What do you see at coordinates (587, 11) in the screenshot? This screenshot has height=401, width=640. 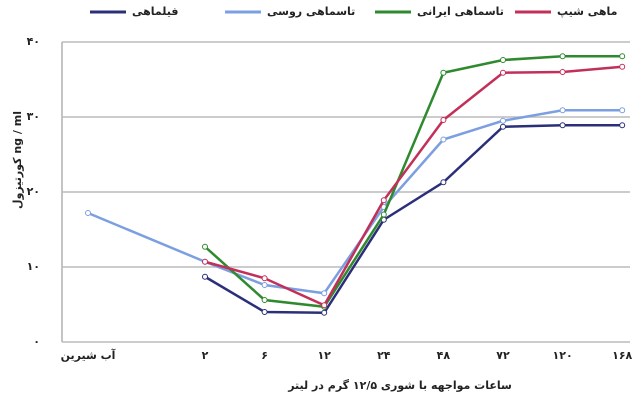 I see `legend-label: ماهی شیپ` at bounding box center [587, 11].